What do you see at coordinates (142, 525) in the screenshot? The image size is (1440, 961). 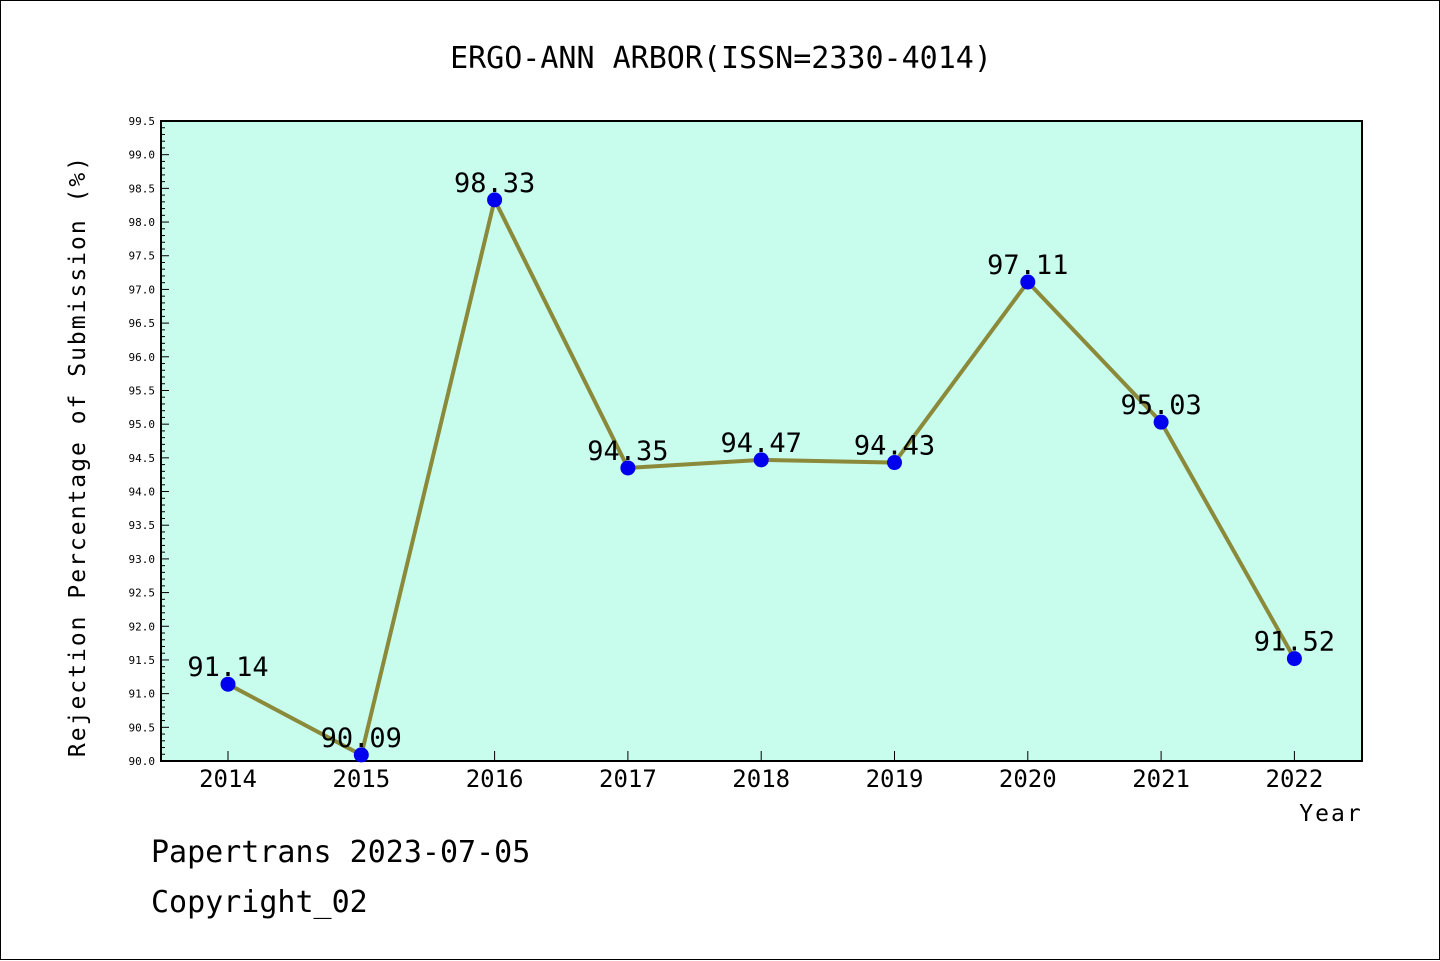 I see `y-tick-label: 93.5` at bounding box center [142, 525].